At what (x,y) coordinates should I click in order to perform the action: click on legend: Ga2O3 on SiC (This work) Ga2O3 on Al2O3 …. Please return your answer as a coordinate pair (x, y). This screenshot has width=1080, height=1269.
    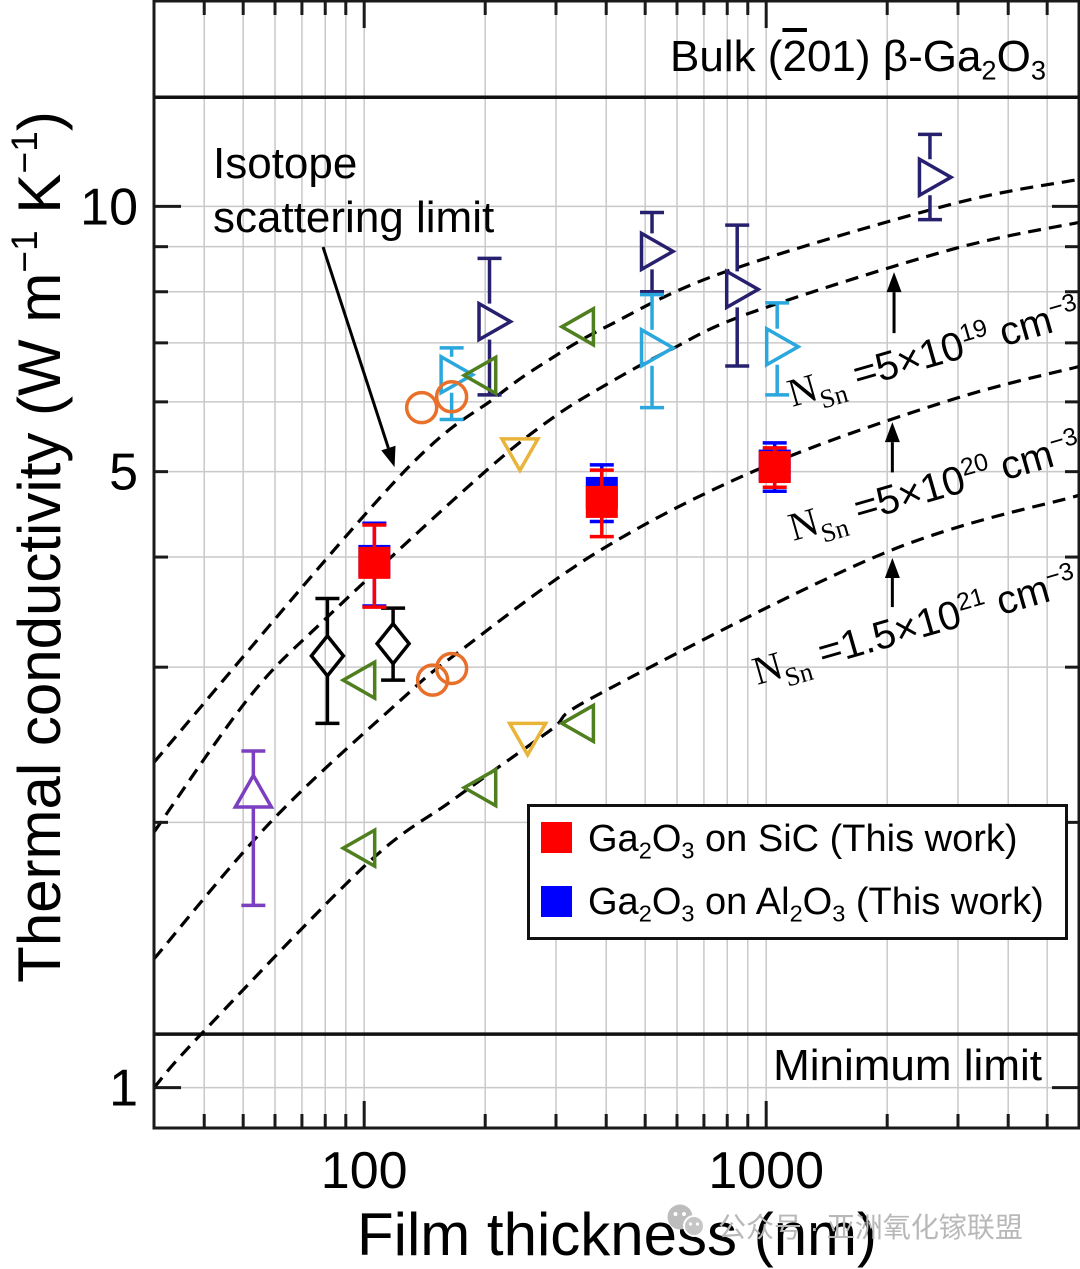
    Looking at the image, I should click on (797, 872).